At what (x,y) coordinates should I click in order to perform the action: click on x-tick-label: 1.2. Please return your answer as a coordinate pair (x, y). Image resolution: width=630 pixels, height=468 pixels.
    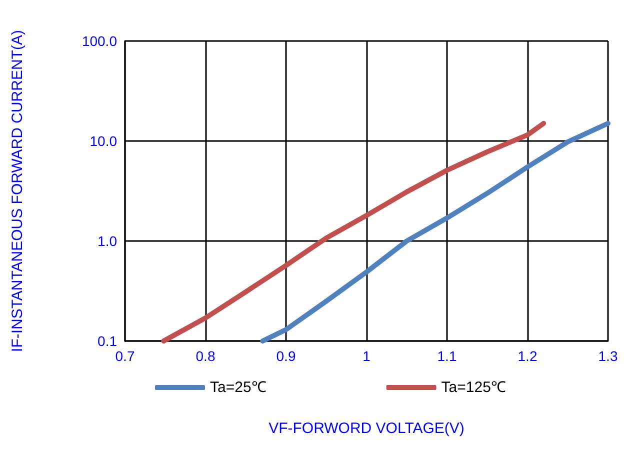
    Looking at the image, I should click on (528, 356).